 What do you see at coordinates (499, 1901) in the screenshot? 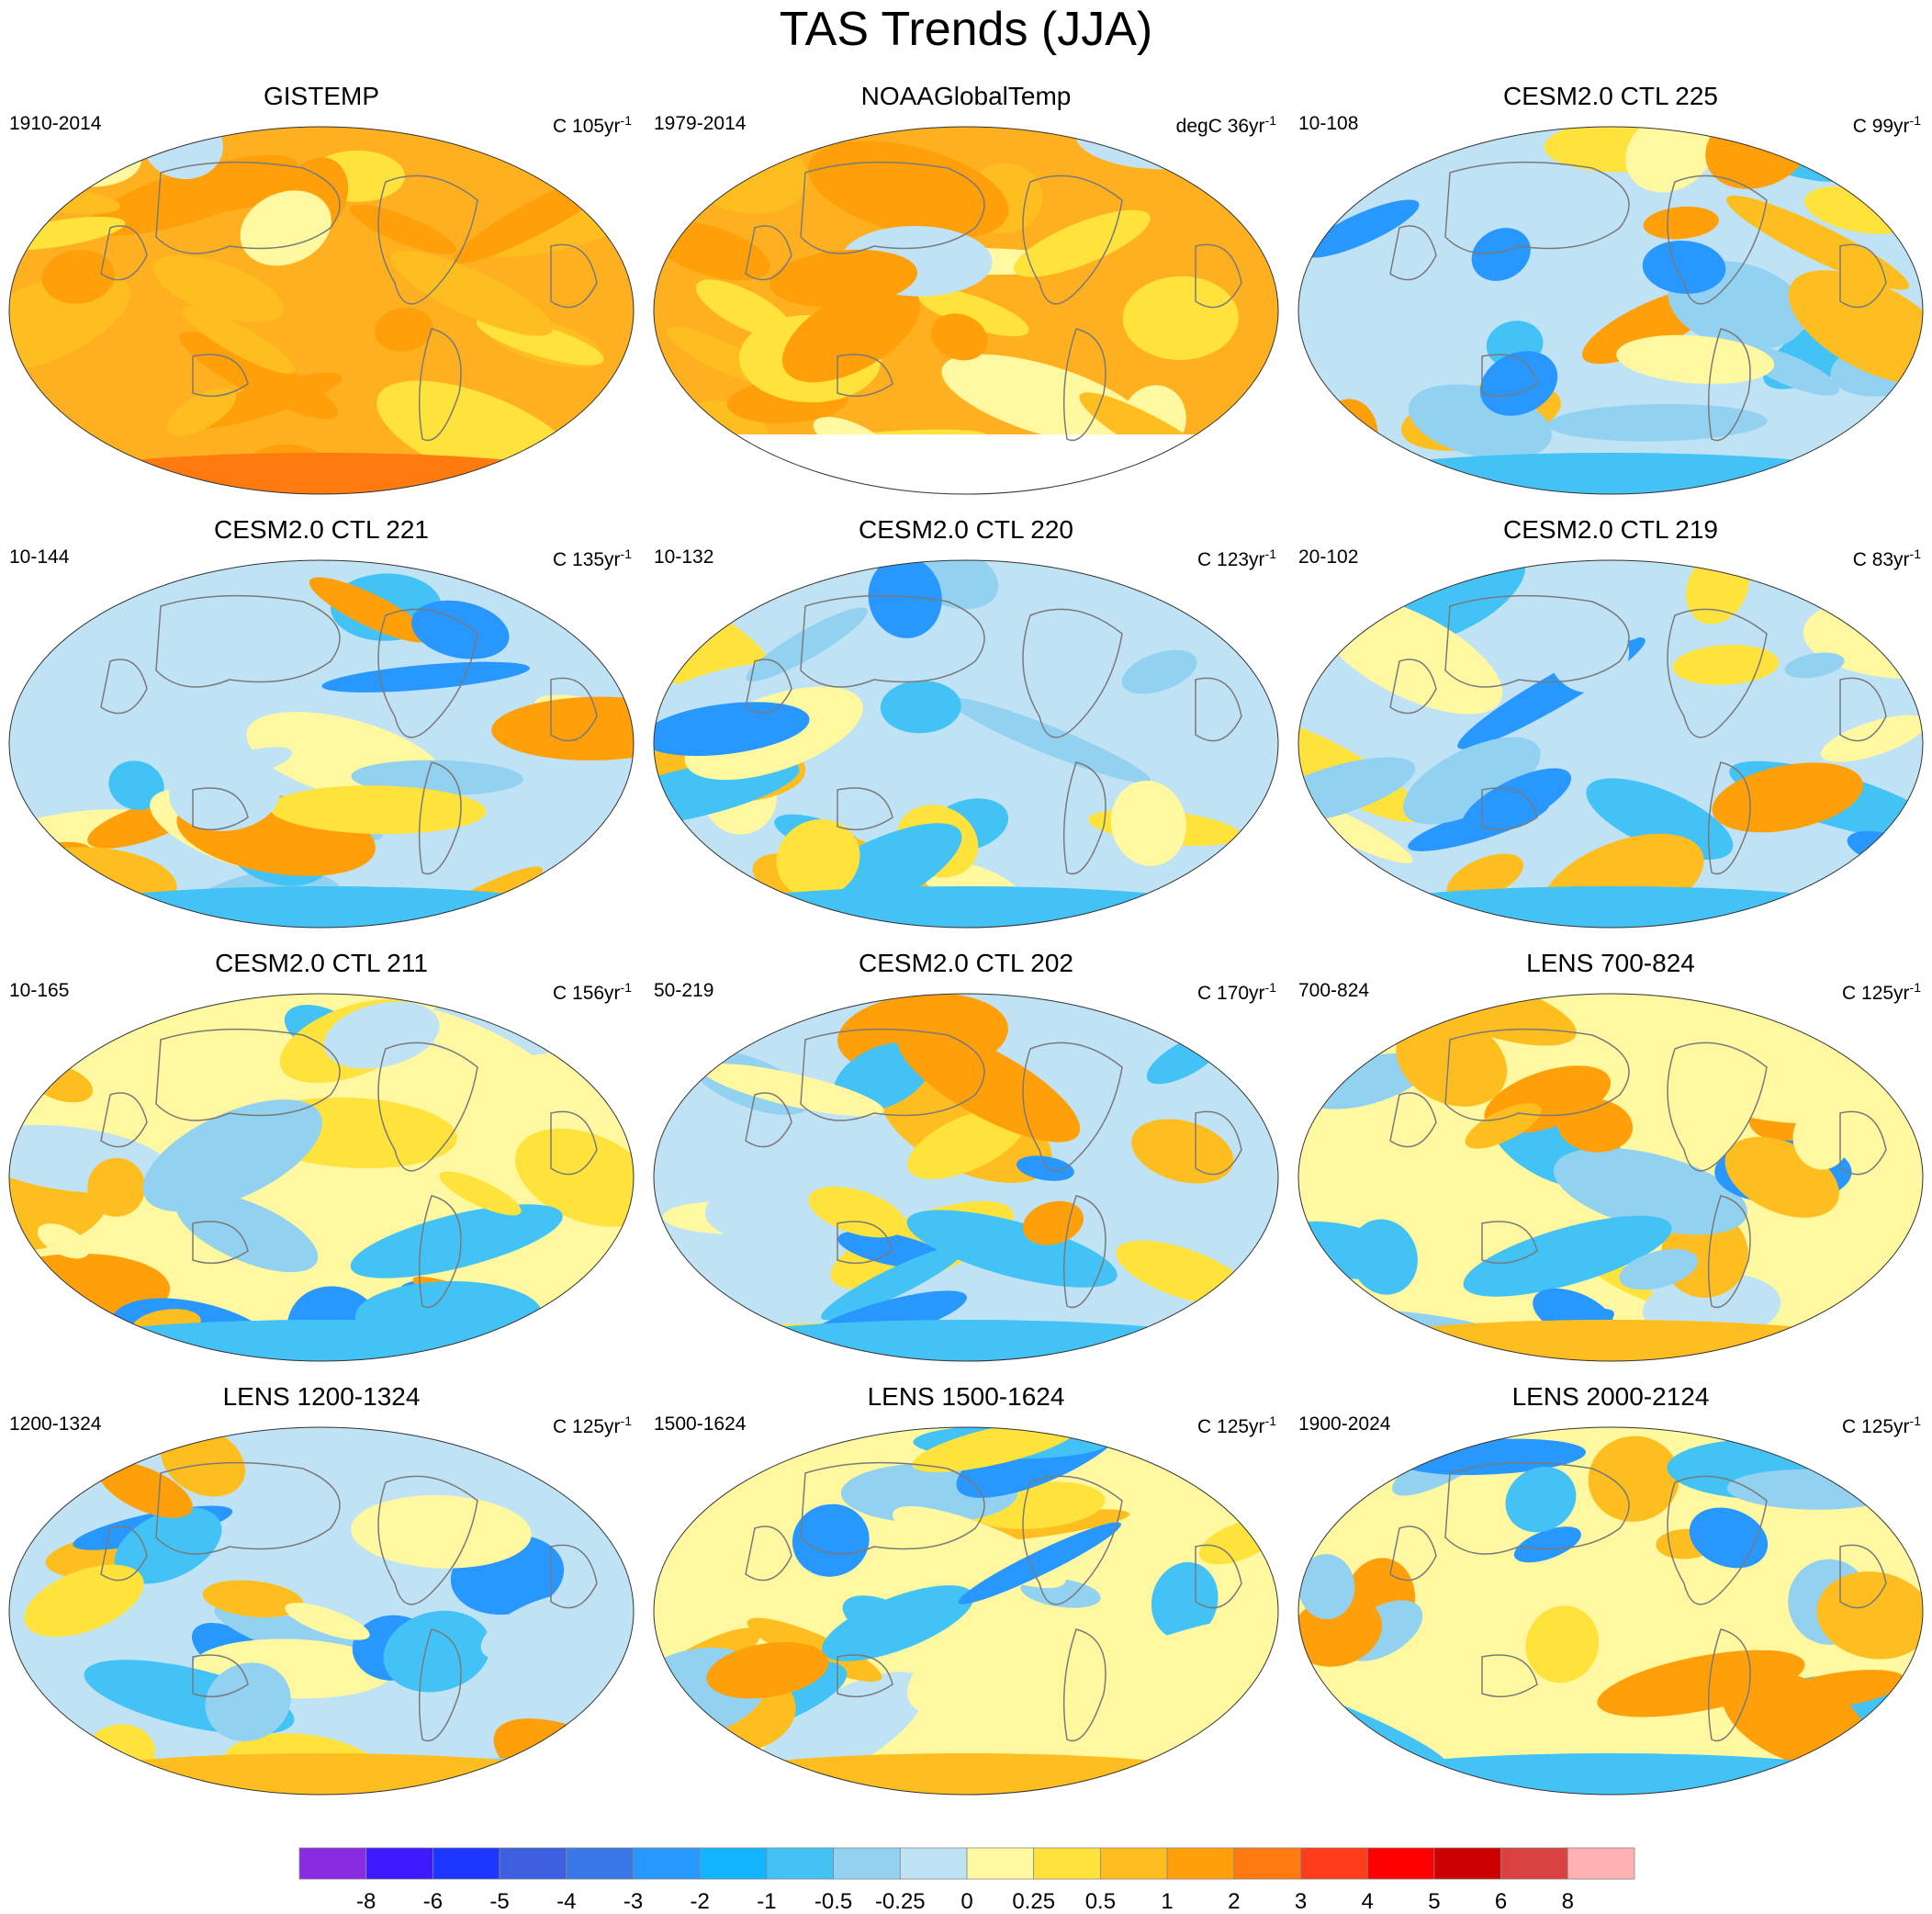
I see `colorbar-tick-label: -5` at bounding box center [499, 1901].